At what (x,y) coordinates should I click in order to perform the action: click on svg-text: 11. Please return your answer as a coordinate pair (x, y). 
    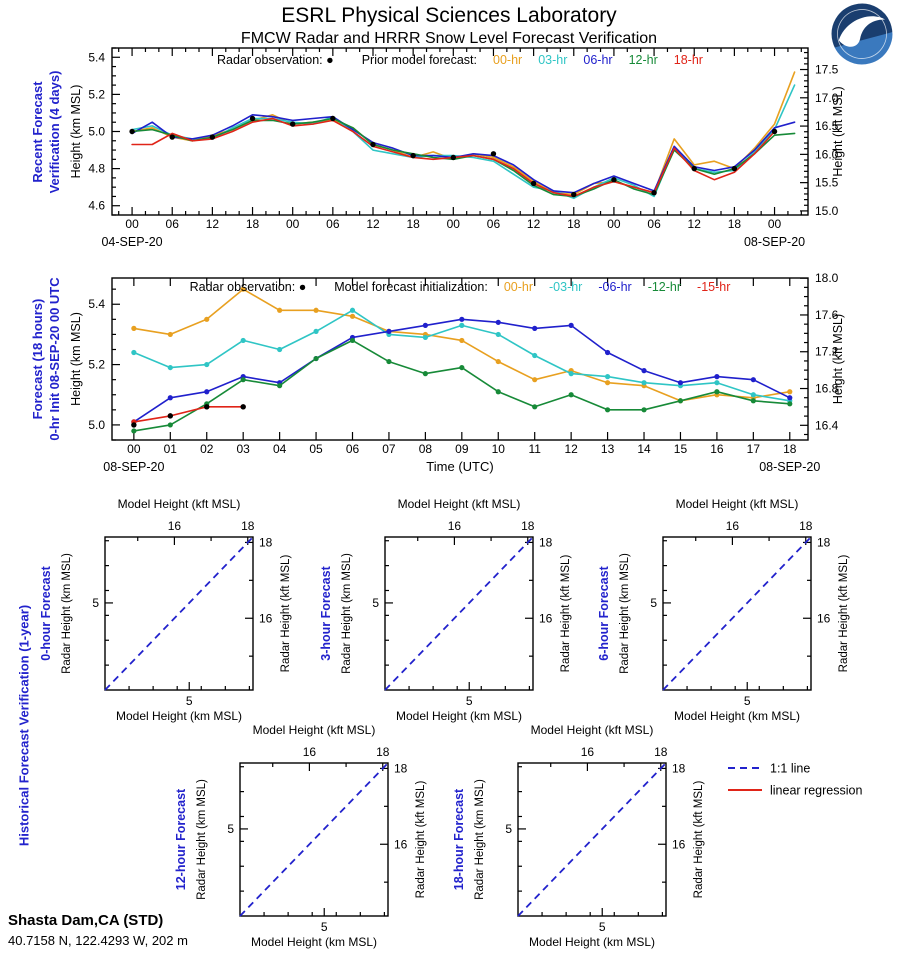
    Looking at the image, I should click on (534, 449).